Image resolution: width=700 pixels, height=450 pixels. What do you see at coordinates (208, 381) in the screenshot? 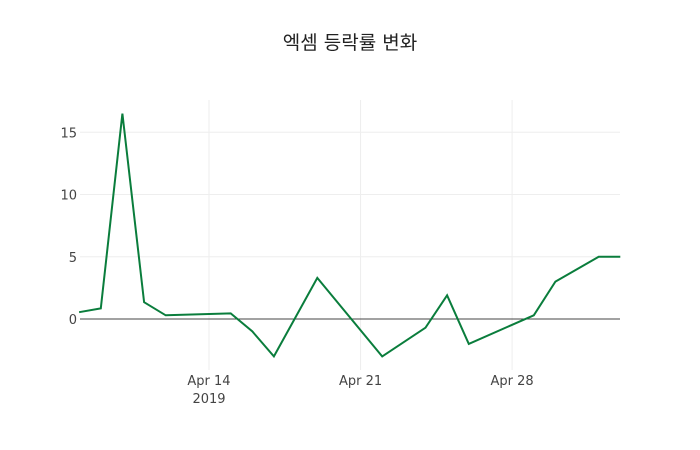
I see `x-tick-label: Apr 14` at bounding box center [208, 381].